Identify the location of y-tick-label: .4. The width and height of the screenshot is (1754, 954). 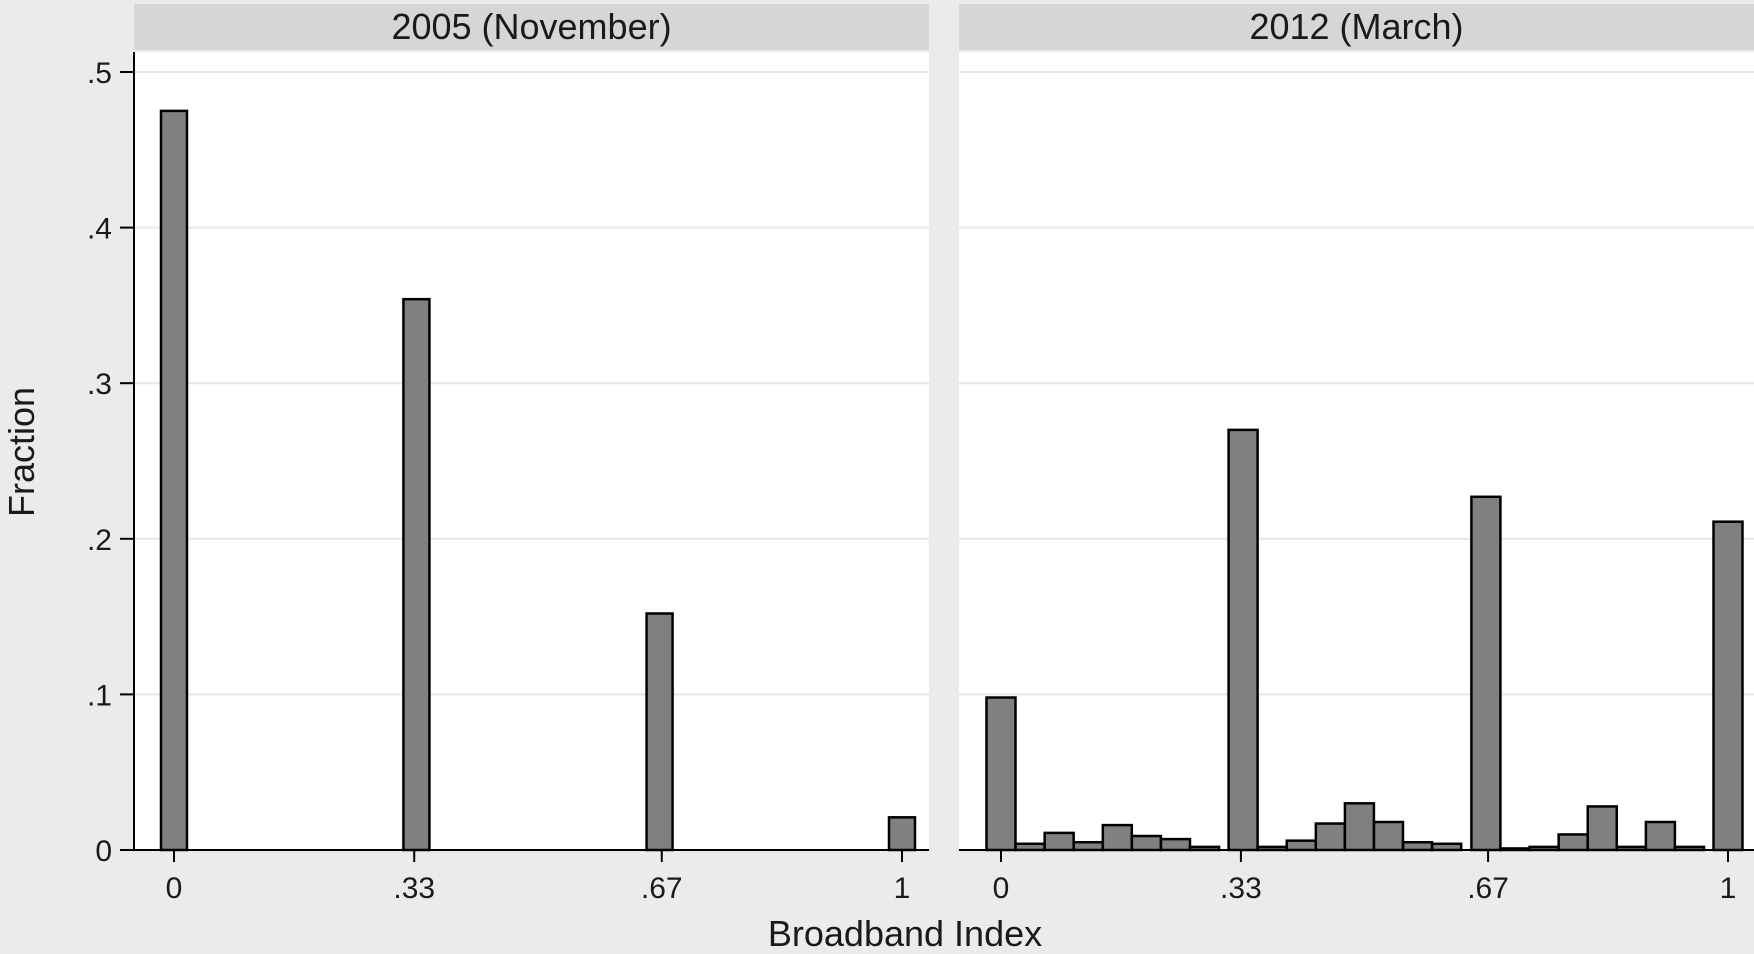
(99, 229).